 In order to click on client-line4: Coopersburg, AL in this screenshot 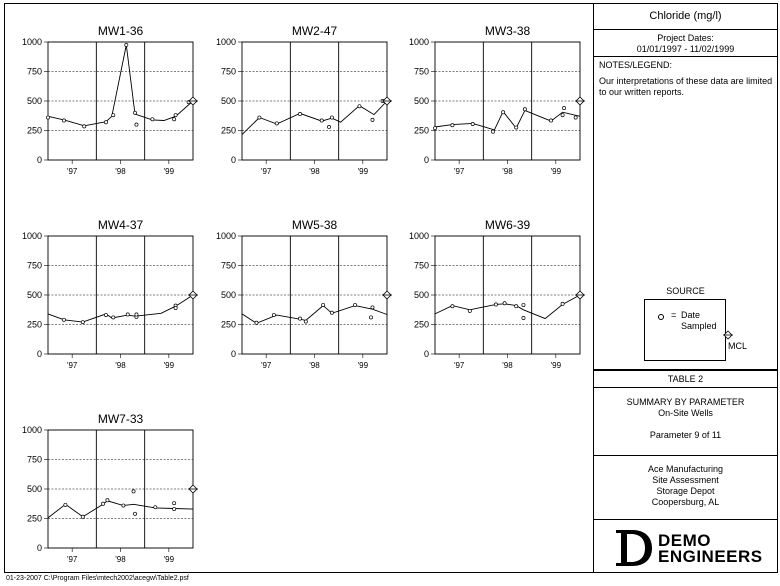, I will do `click(685, 502)`.